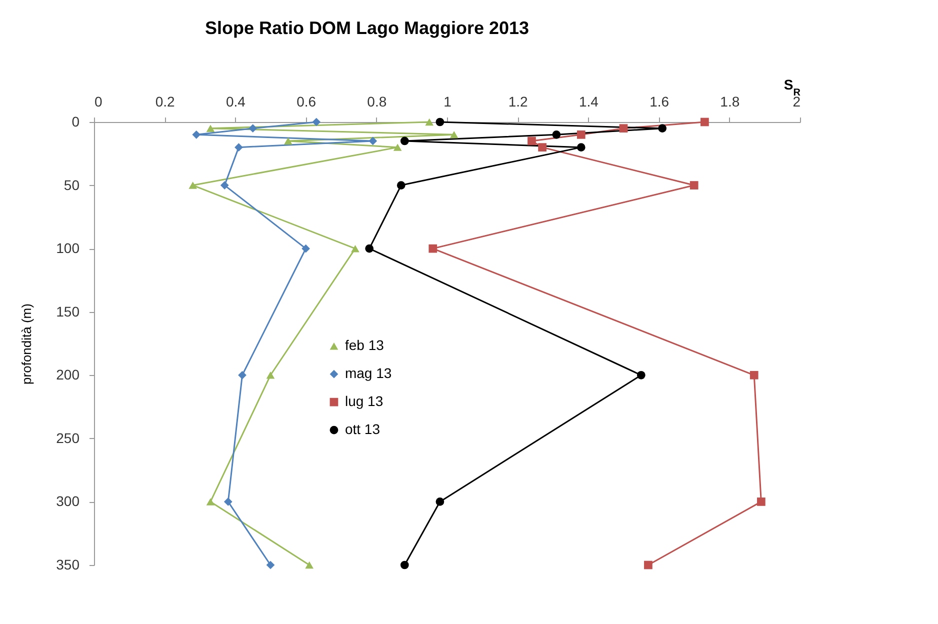 The height and width of the screenshot is (624, 938). I want to click on y-tick-label: 100, so click(68, 248).